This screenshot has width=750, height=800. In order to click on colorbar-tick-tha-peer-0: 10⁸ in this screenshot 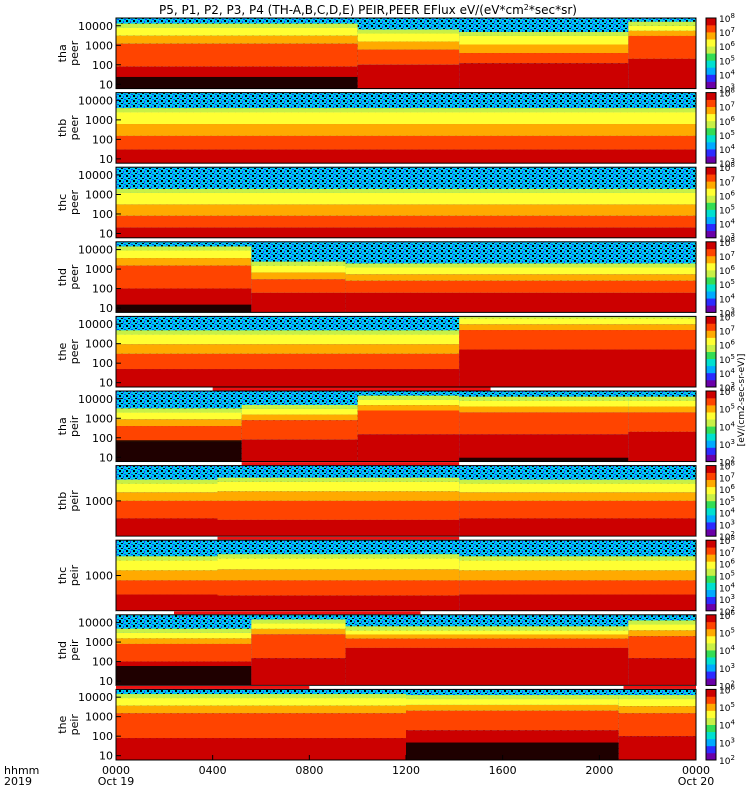, I will do `click(727, 18)`.